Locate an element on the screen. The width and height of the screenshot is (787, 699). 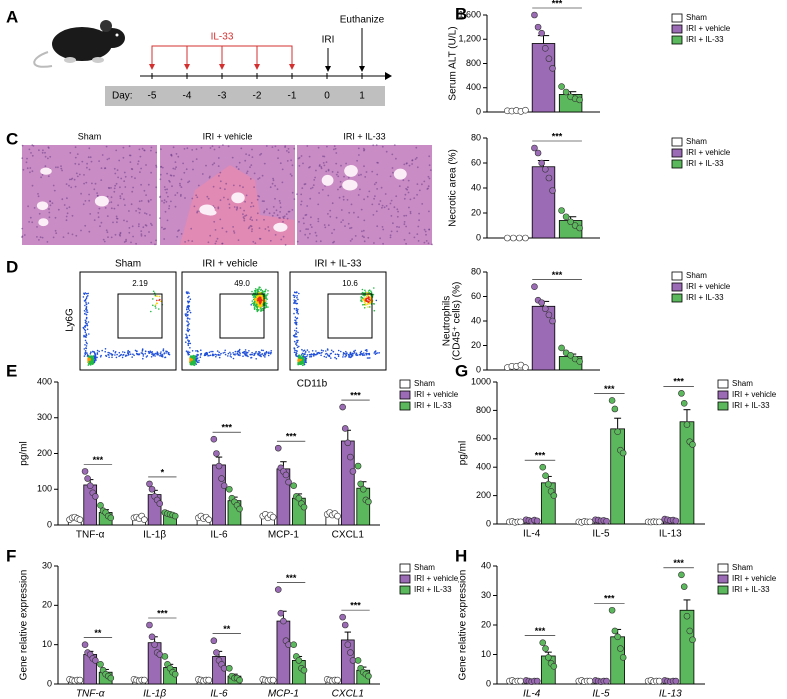
y-tick-label: 20 is located at coordinates (47, 605).